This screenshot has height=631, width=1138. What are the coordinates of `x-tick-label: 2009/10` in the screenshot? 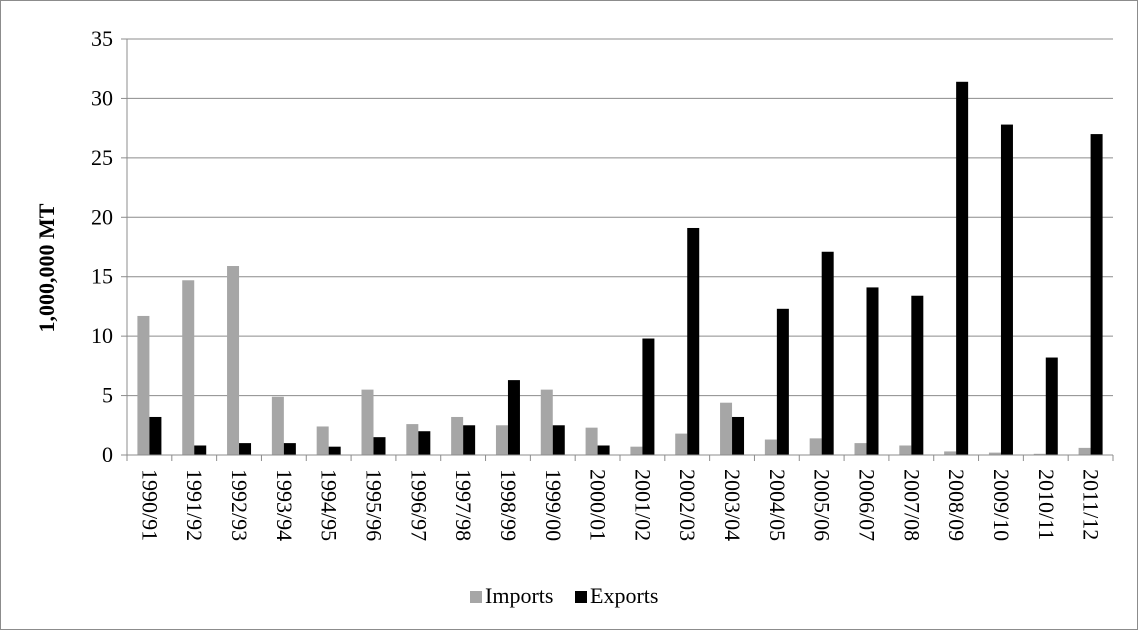 It's located at (1001, 505).